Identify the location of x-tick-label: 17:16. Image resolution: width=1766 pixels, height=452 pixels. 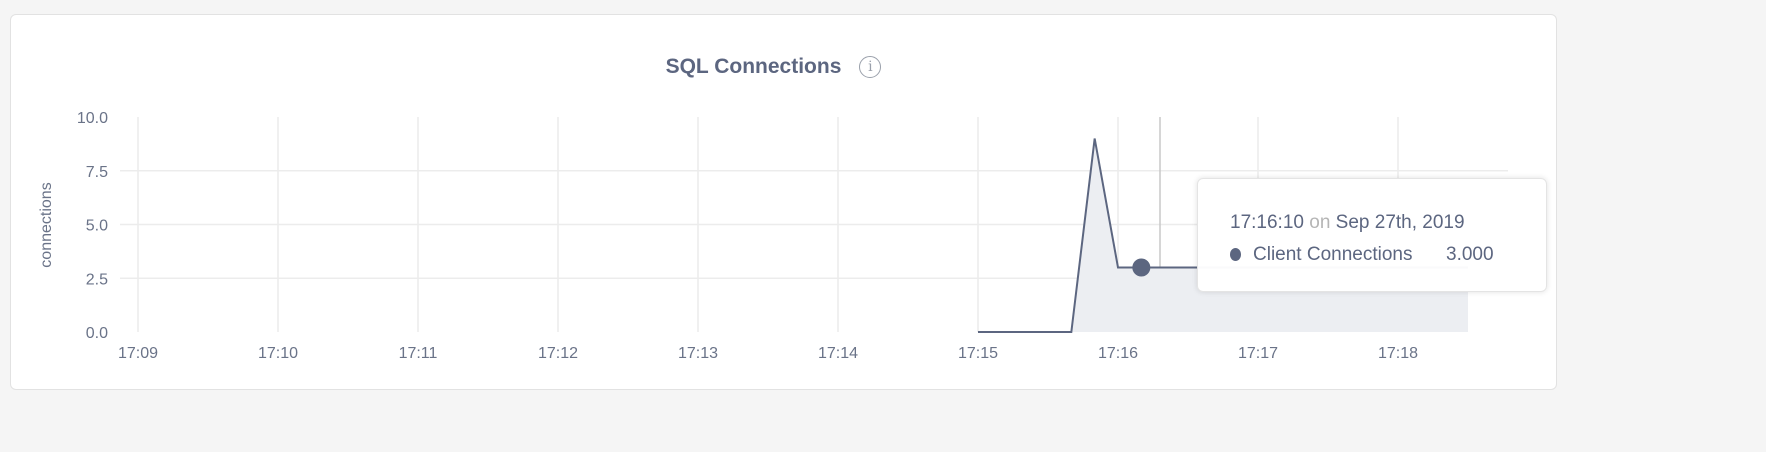
(1118, 353).